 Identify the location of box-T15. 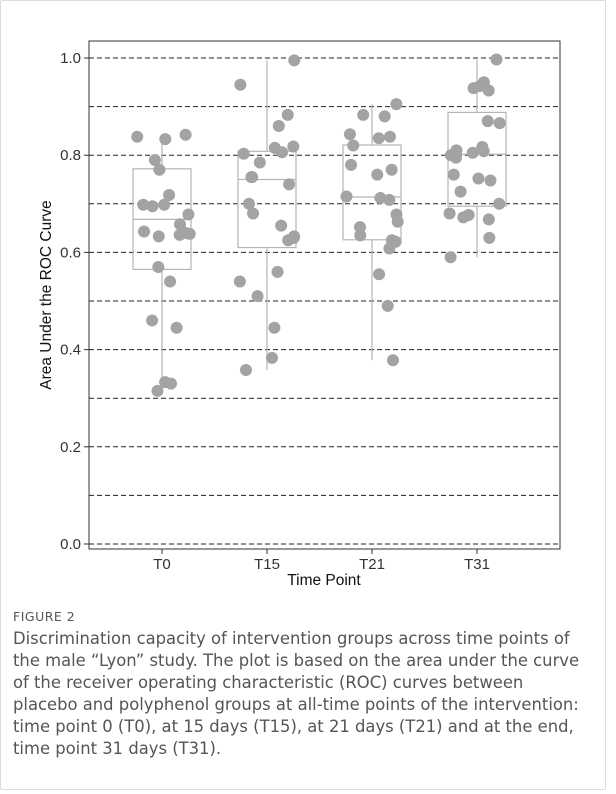
(267, 215).